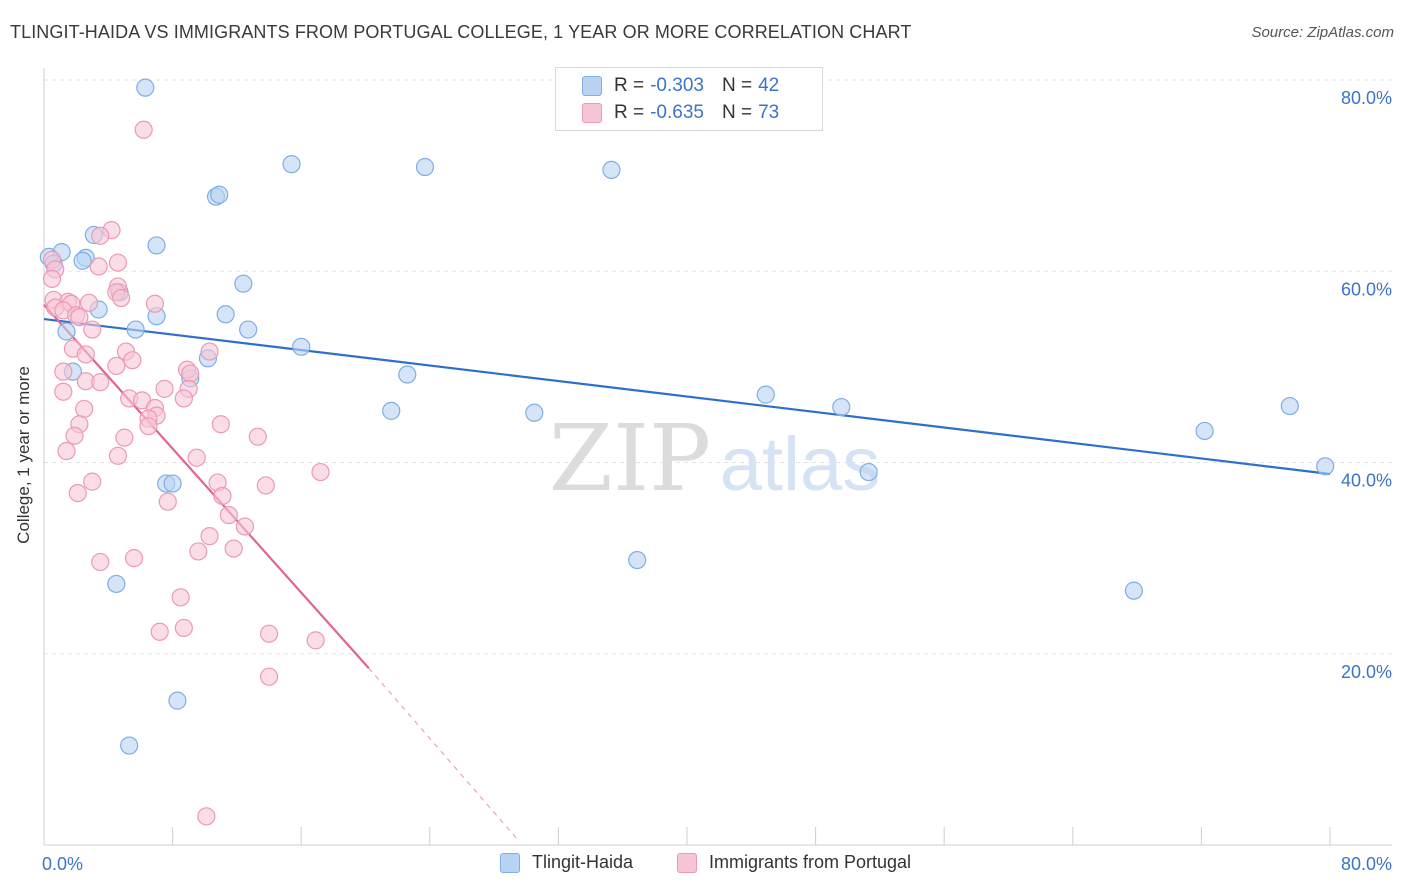  Describe the element at coordinates (62, 864) in the screenshot. I see `x-tick-label: 0.0%` at that location.